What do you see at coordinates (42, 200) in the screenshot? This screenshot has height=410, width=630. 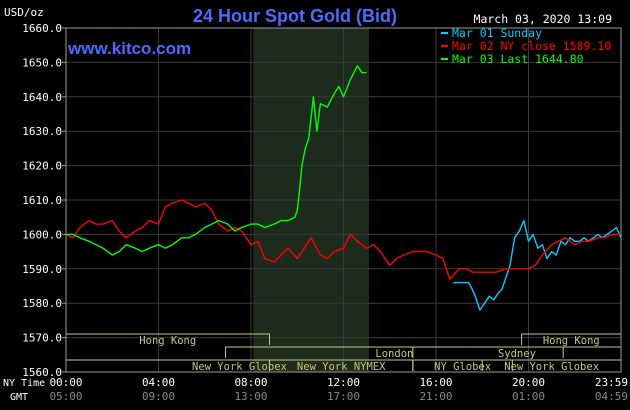 I see `y-tick-label: 1610.0` at bounding box center [42, 200].